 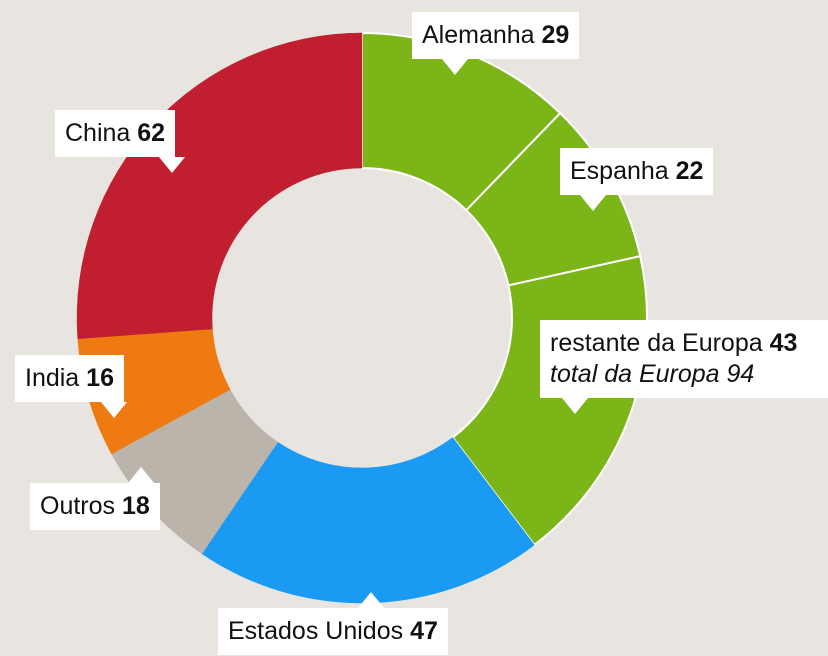 What do you see at coordinates (478, 35) in the screenshot?
I see `category-name: Alemanha` at bounding box center [478, 35].